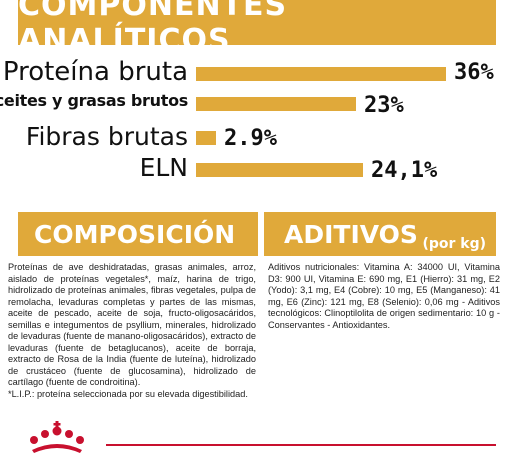 This screenshot has height=460, width=512. What do you see at coordinates (321, 74) in the screenshot?
I see `chart-bar-proteina` at bounding box center [321, 74].